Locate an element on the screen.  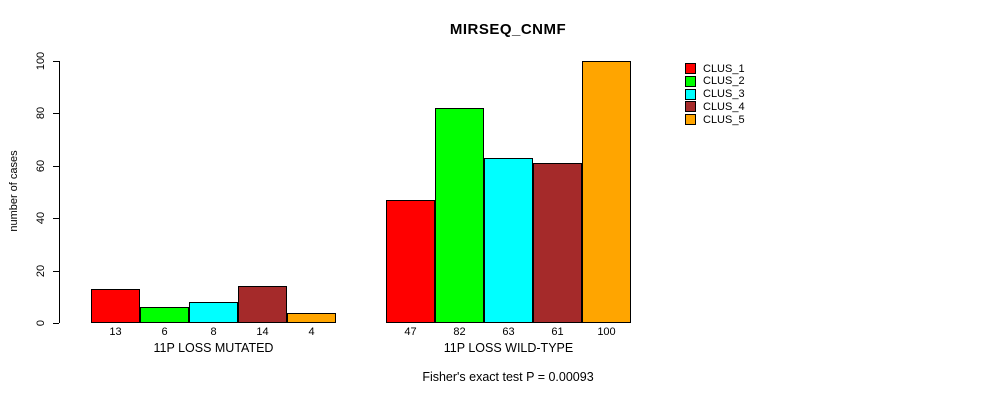
legend-item: CLUS_2 is located at coordinates (715, 81).